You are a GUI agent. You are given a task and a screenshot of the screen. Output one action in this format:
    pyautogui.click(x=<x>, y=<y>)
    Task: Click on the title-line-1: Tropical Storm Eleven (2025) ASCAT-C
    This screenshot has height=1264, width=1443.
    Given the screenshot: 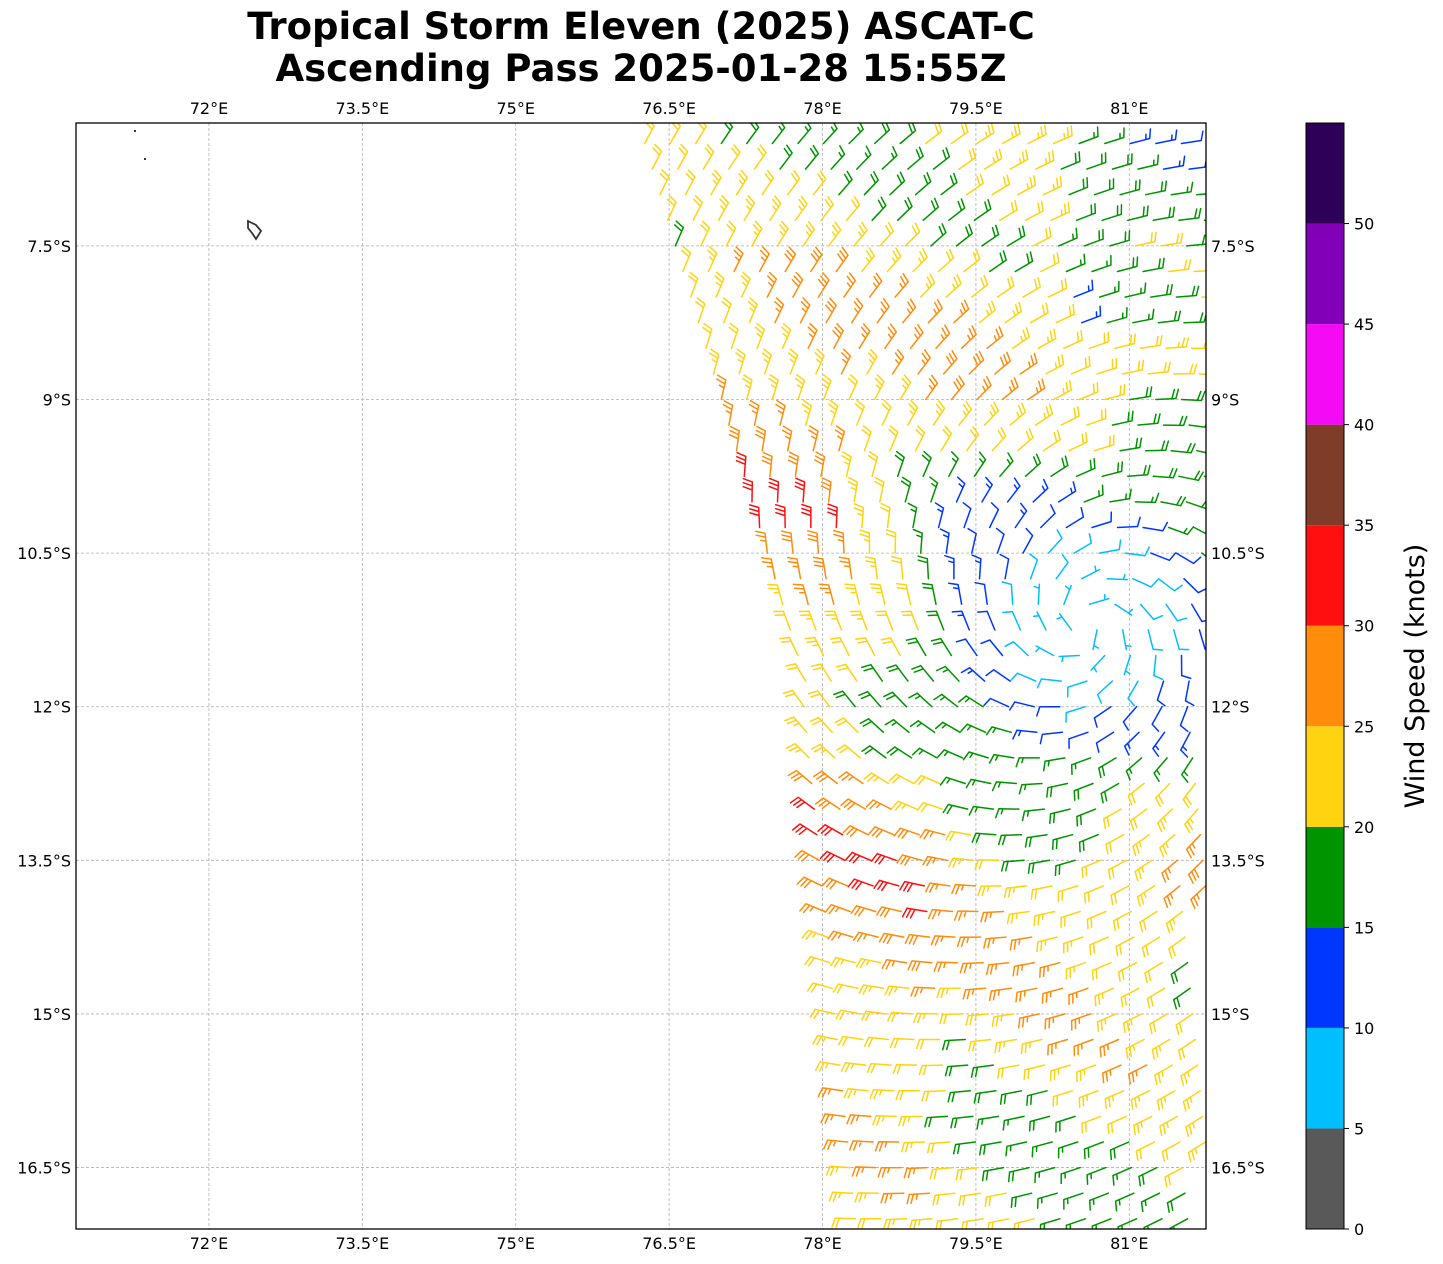 What is the action you would take?
    pyautogui.click(x=641, y=26)
    